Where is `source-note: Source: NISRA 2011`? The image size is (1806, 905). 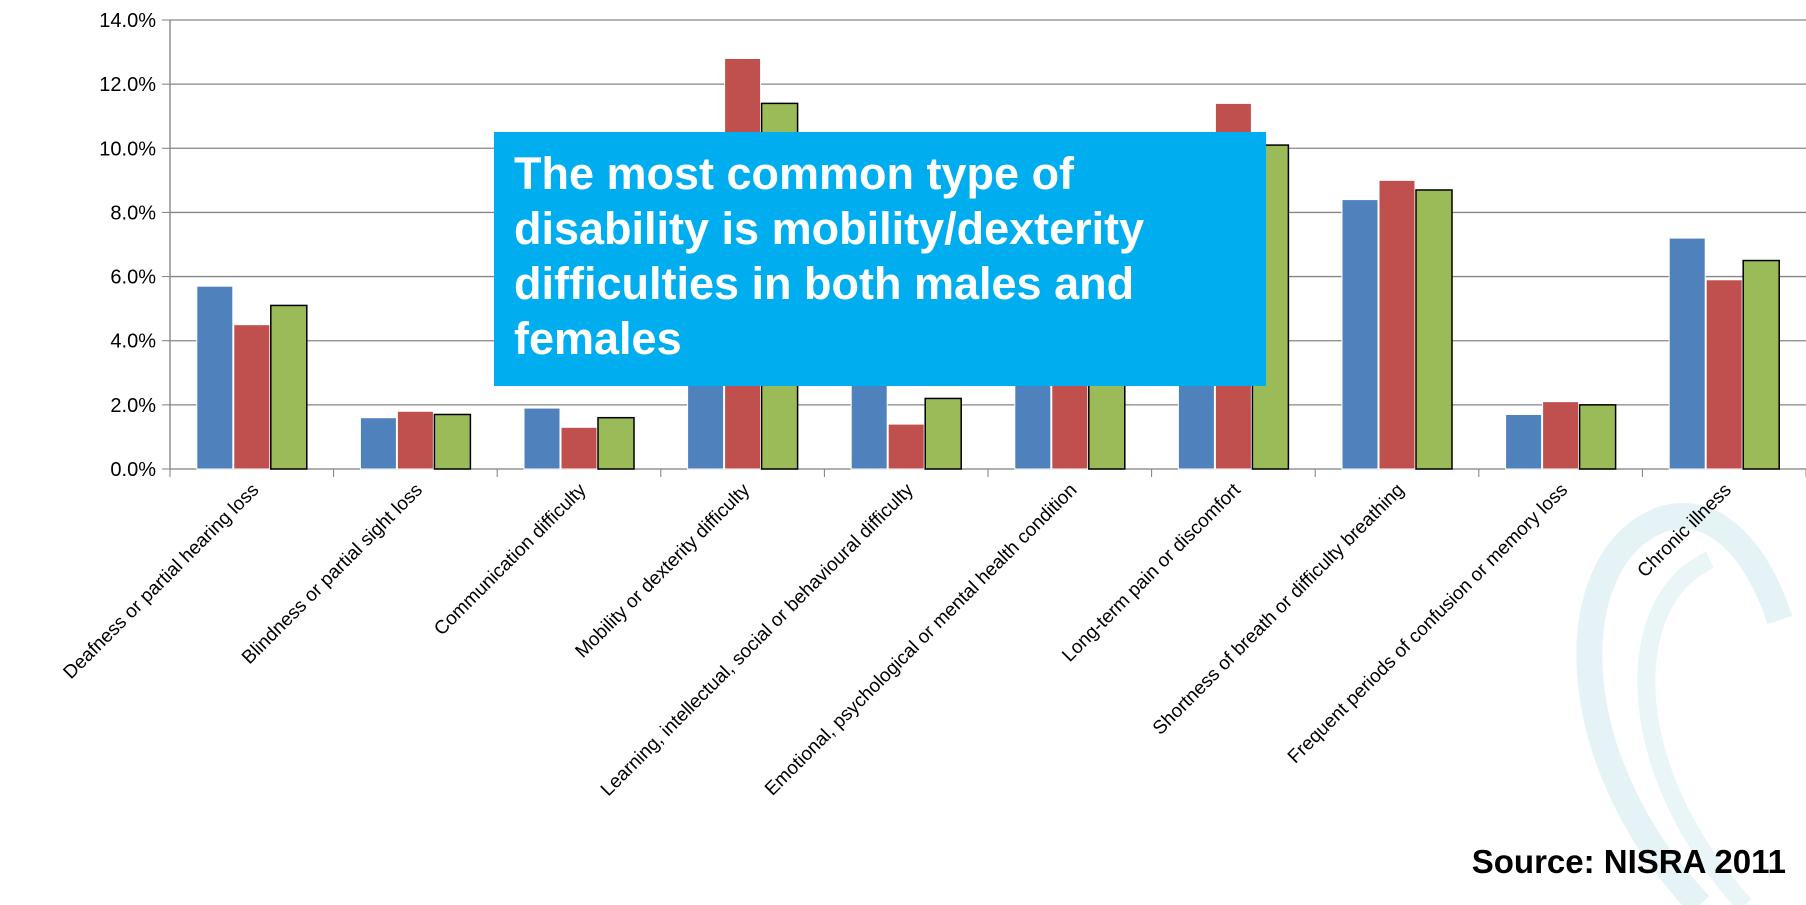
source-note: Source: NISRA 2011 is located at coordinates (1628, 861).